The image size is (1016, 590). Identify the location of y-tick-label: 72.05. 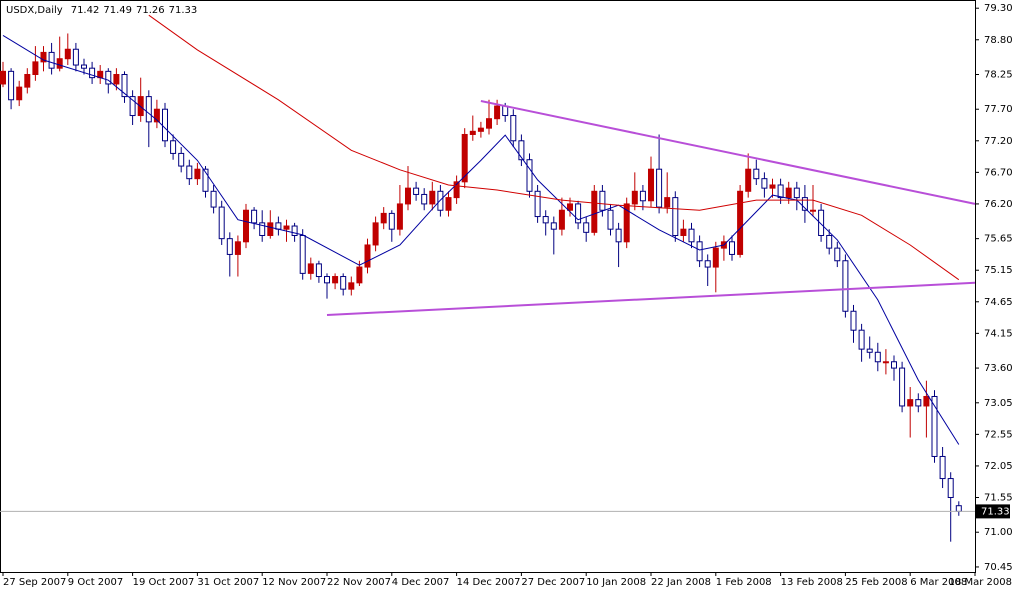
(998, 466).